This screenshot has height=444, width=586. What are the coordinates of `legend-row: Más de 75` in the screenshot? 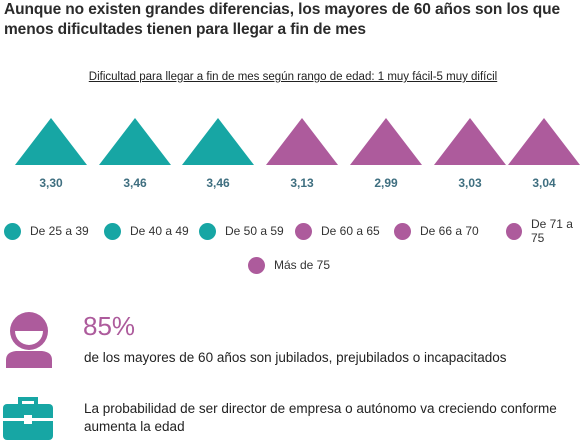 It's located at (293, 265).